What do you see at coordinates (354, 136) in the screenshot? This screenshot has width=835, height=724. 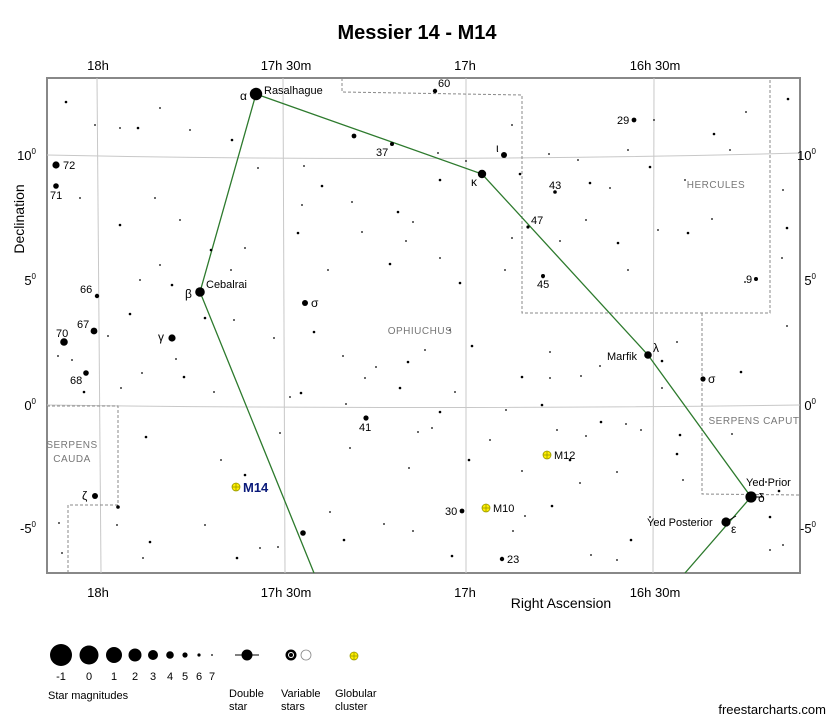 I see `star-n37b` at bounding box center [354, 136].